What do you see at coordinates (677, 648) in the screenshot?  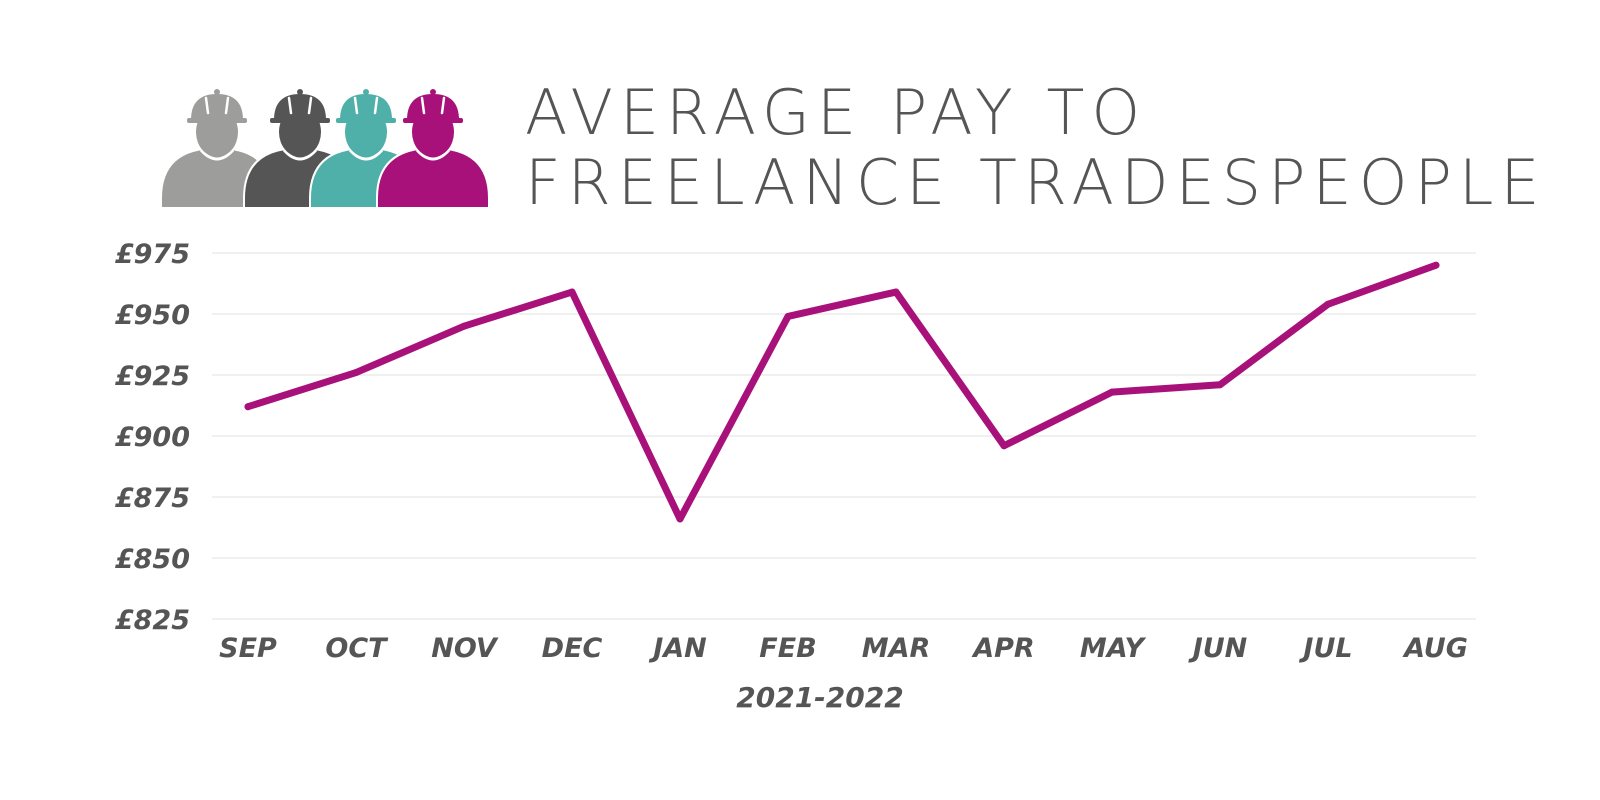 I see `x-tick-label: JAN` at bounding box center [677, 648].